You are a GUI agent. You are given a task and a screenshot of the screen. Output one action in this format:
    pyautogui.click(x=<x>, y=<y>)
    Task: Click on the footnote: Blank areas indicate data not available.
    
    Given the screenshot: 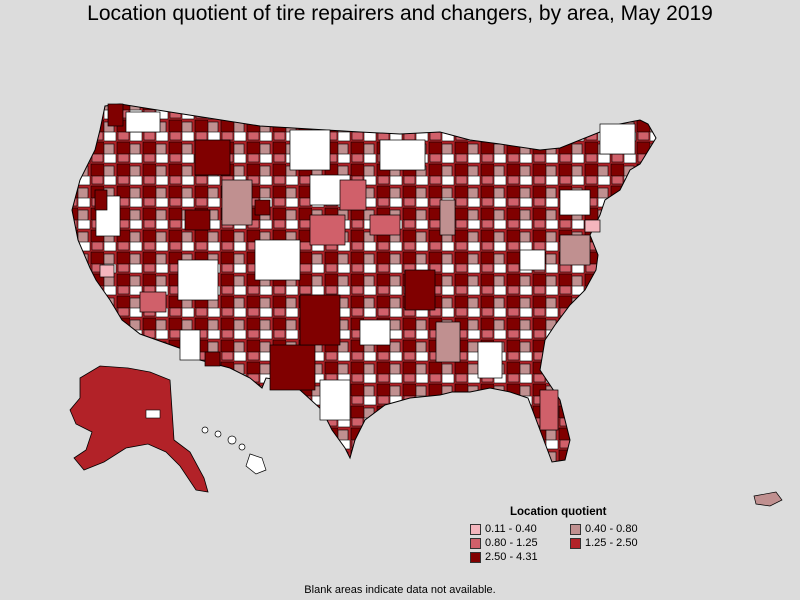 What is the action you would take?
    pyautogui.click(x=400, y=590)
    